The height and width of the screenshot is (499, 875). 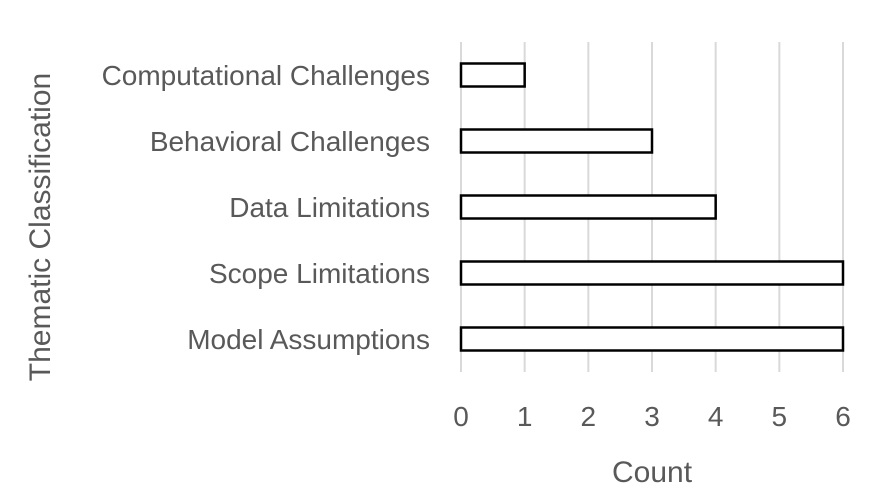 I want to click on x-tick-label: 2, so click(x=589, y=416).